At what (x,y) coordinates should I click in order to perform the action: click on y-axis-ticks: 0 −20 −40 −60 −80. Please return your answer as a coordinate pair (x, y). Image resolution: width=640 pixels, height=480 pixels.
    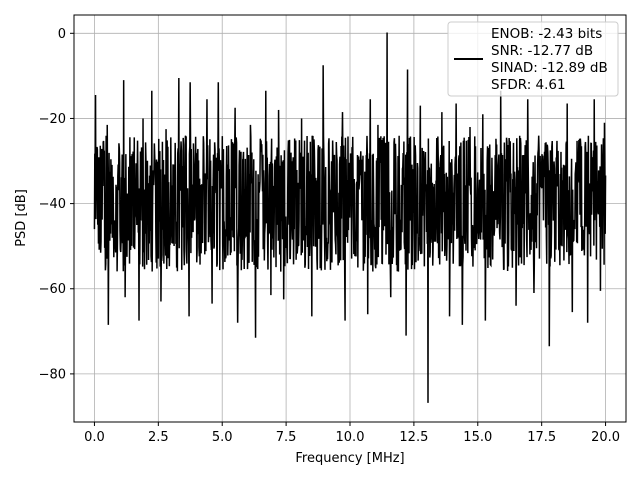
    Looking at the image, I should click on (56, 204).